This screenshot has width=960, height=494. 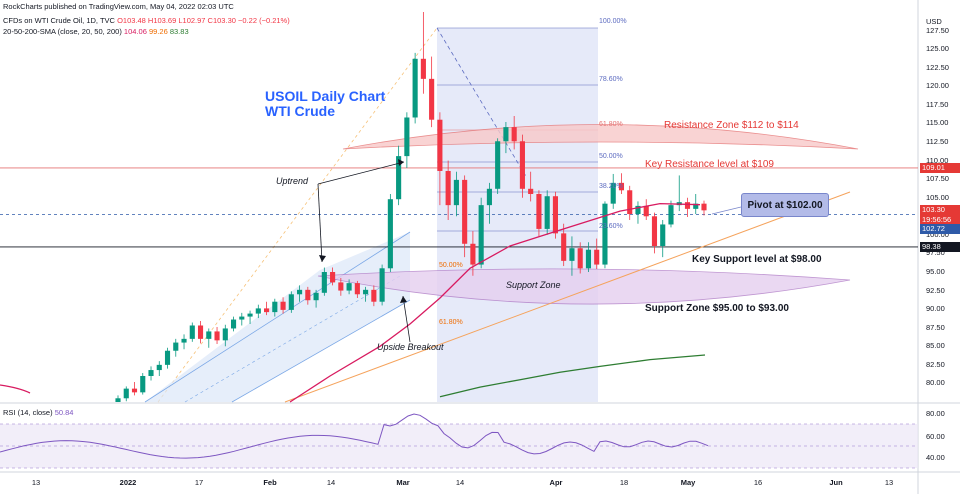 What do you see at coordinates (940, 210) in the screenshot?
I see `price-tag-1: 103.30` at bounding box center [940, 210].